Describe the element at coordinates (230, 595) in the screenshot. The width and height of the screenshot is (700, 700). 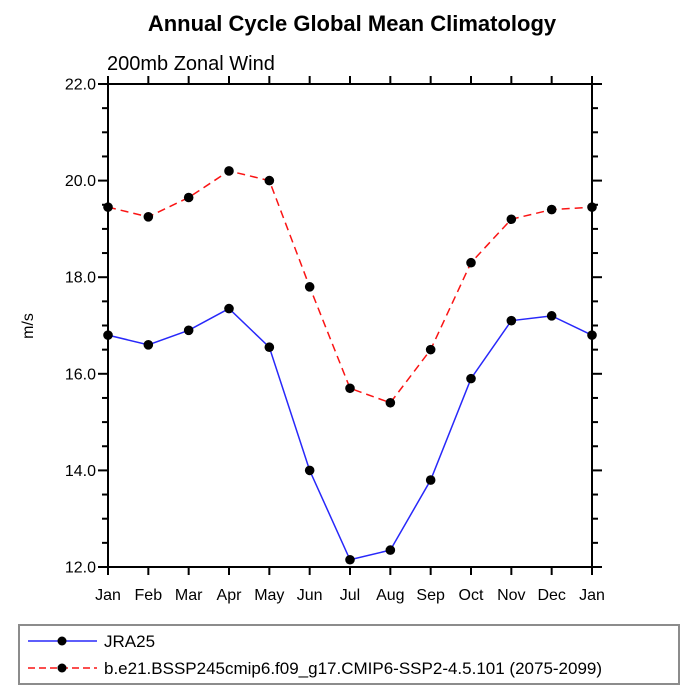
I see `x-tick-label: Apr` at that location.